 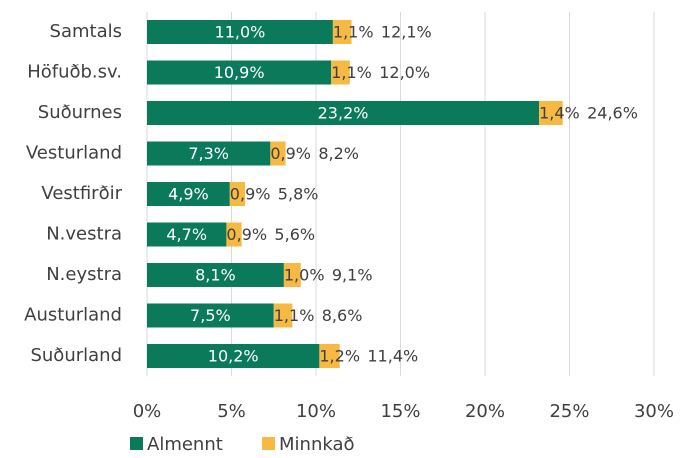 What do you see at coordinates (185, 444) in the screenshot?
I see `legend-label: Almennt` at bounding box center [185, 444].